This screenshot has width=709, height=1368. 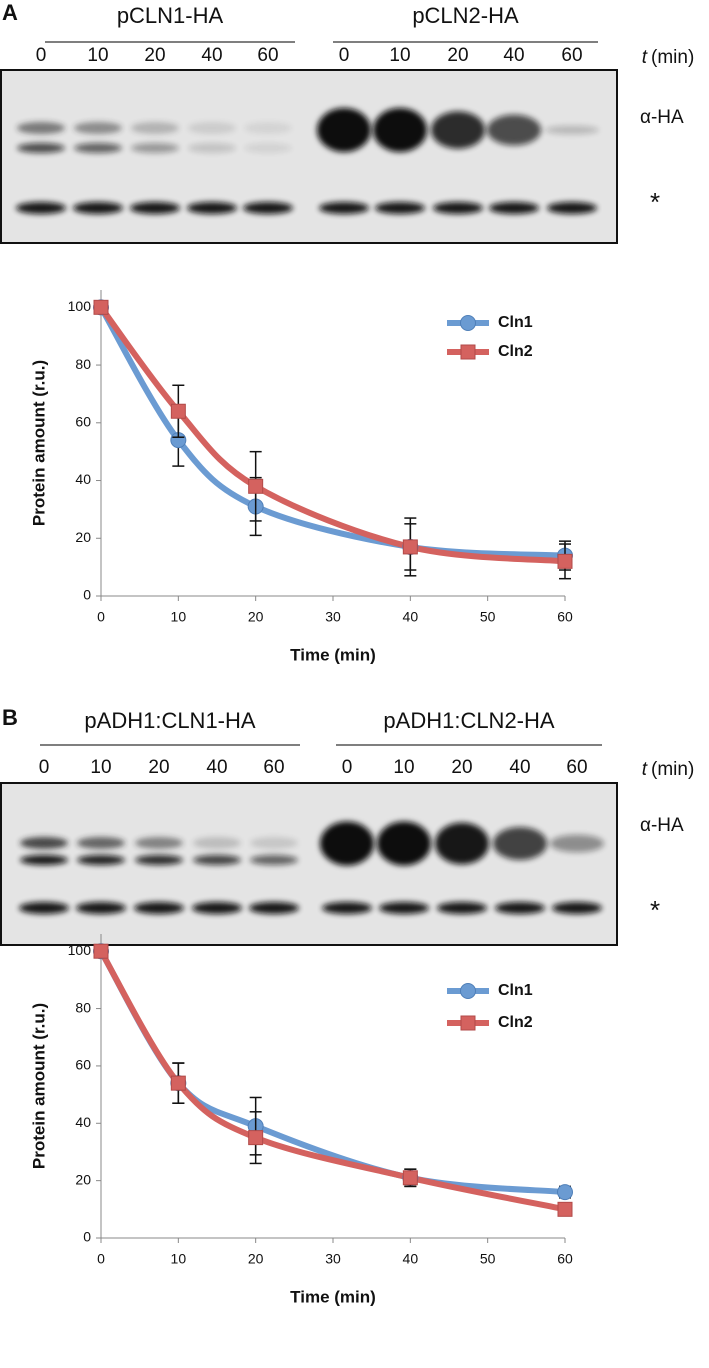 What do you see at coordinates (10, 12) in the screenshot?
I see `panel-label: A` at bounding box center [10, 12].